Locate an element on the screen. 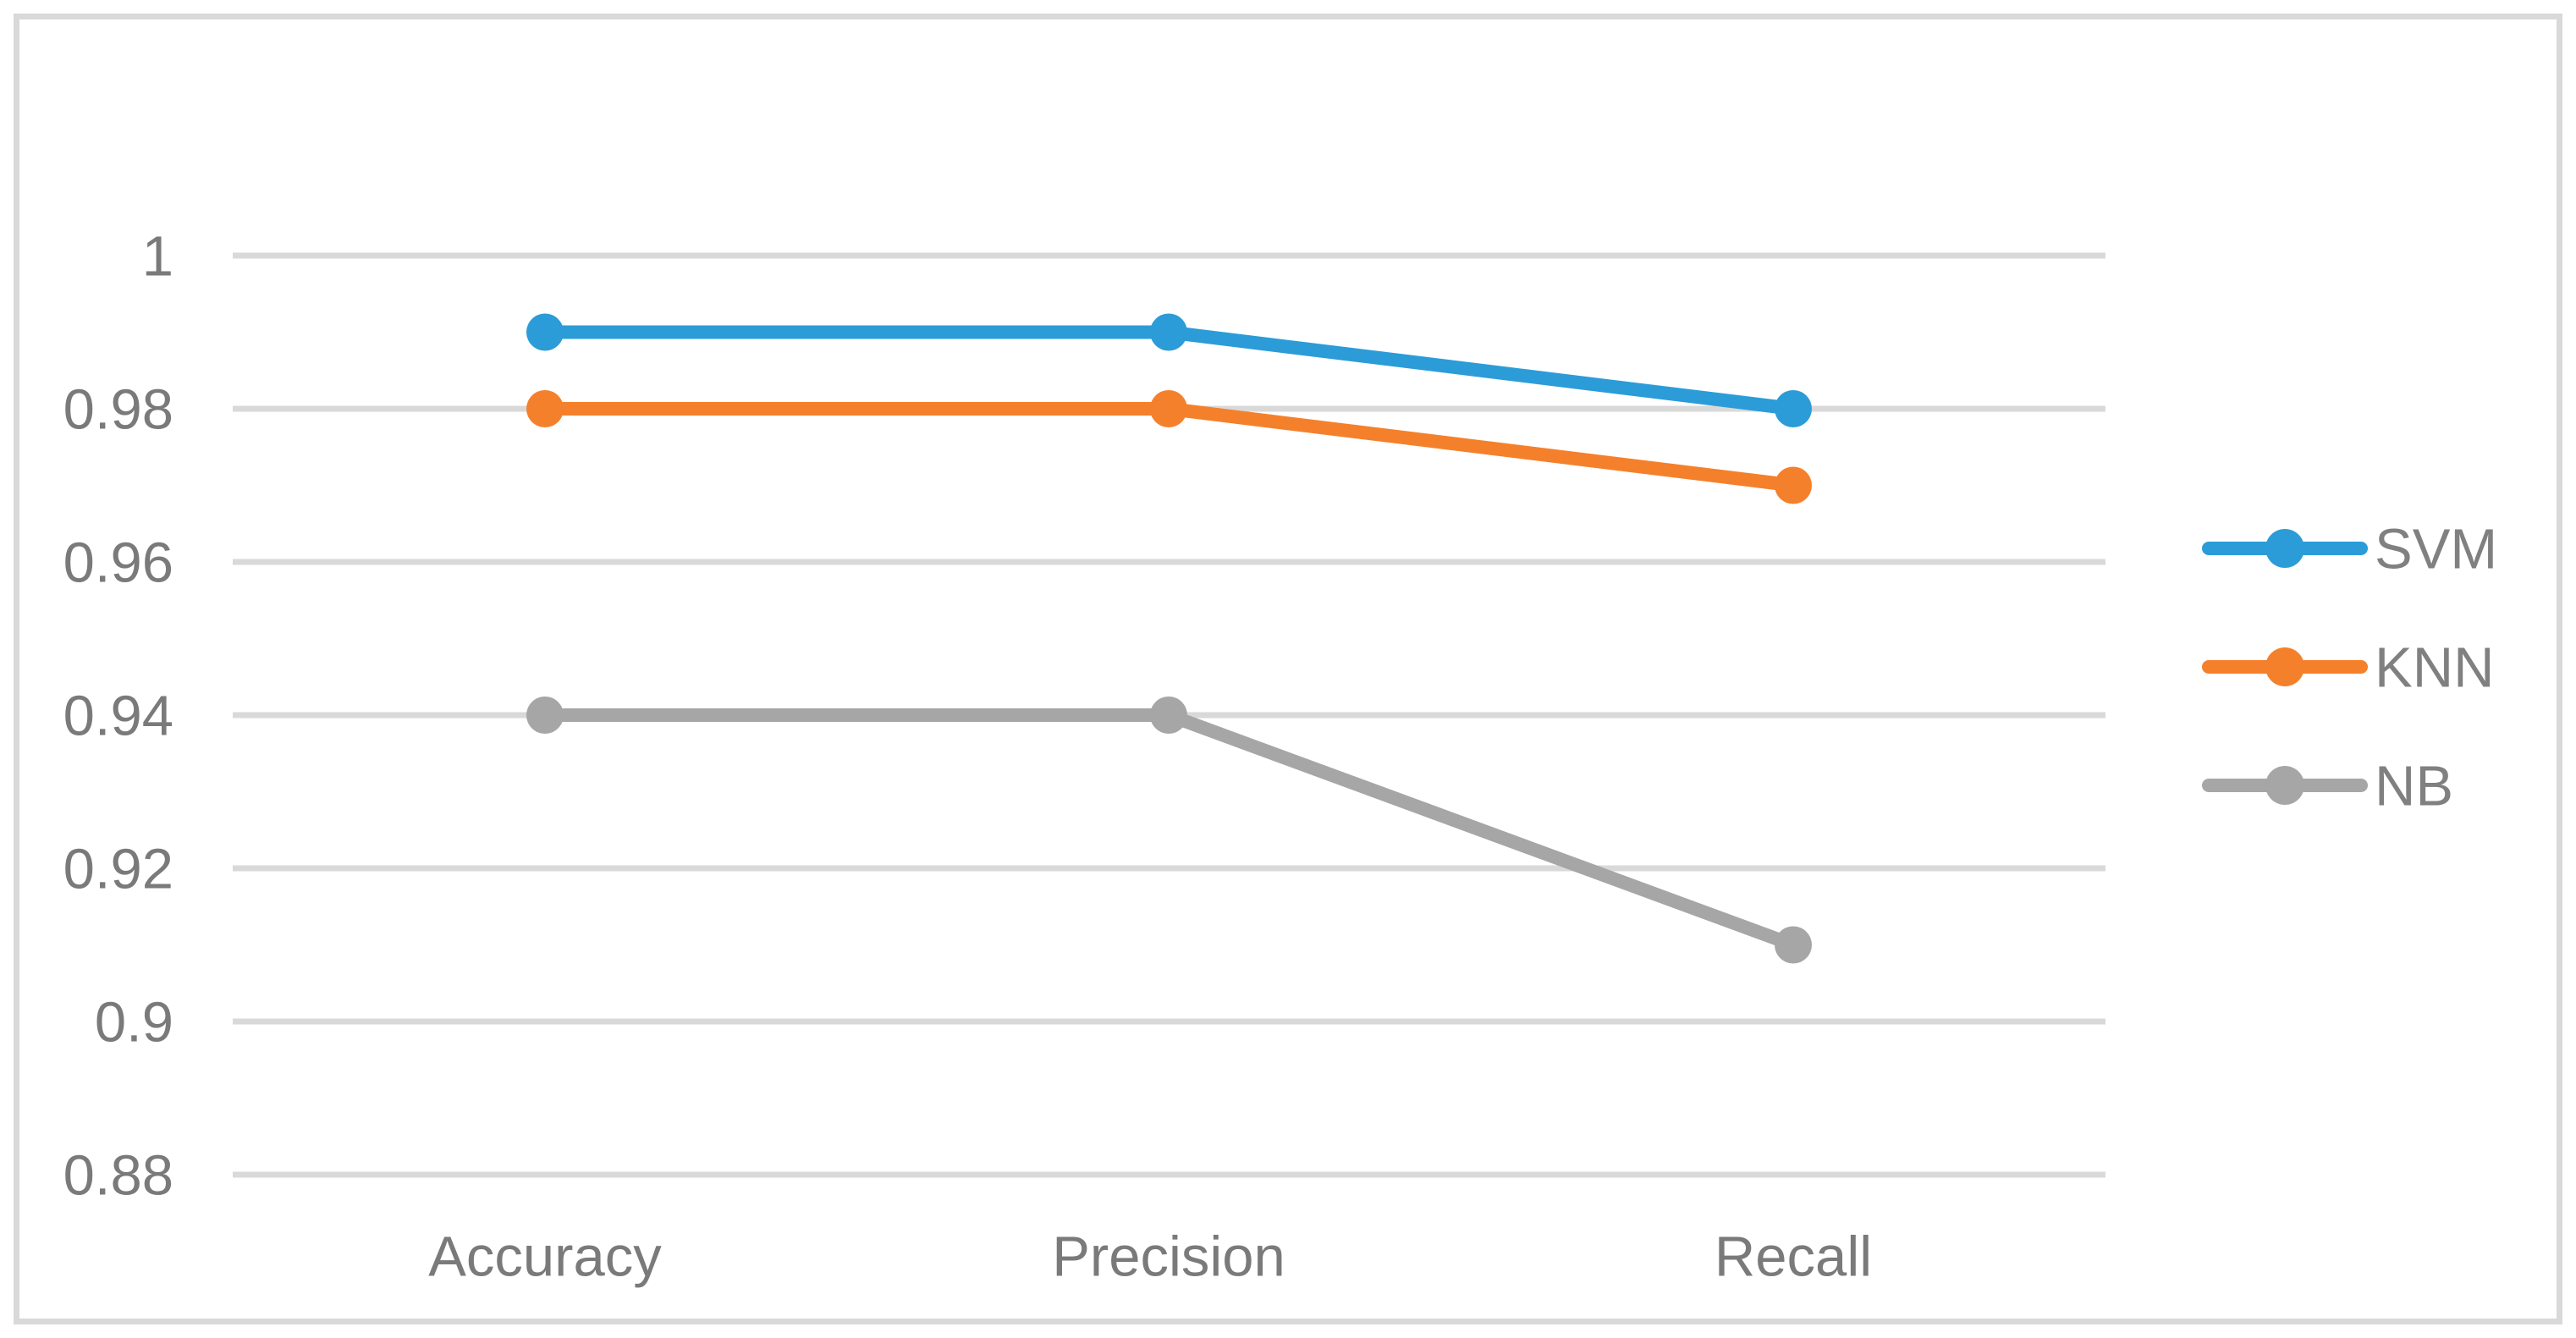  series-line-nb is located at coordinates (1169, 830).